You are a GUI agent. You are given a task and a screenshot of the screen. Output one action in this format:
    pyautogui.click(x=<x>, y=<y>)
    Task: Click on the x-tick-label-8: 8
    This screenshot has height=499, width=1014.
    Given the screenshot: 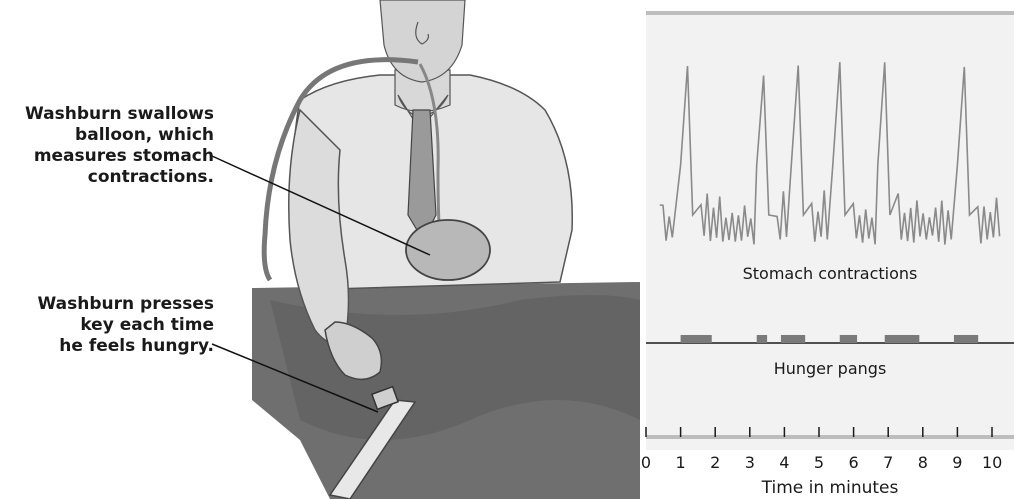 What is the action you would take?
    pyautogui.click(x=922, y=462)
    